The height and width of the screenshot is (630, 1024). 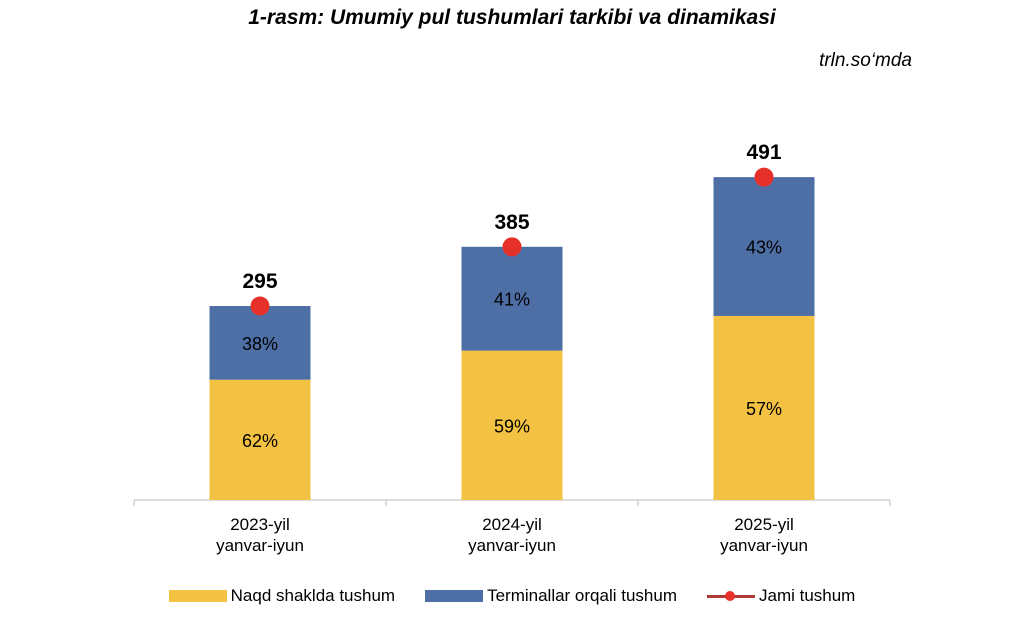 I want to click on x-tick-label: 2025-yil, so click(x=764, y=524).